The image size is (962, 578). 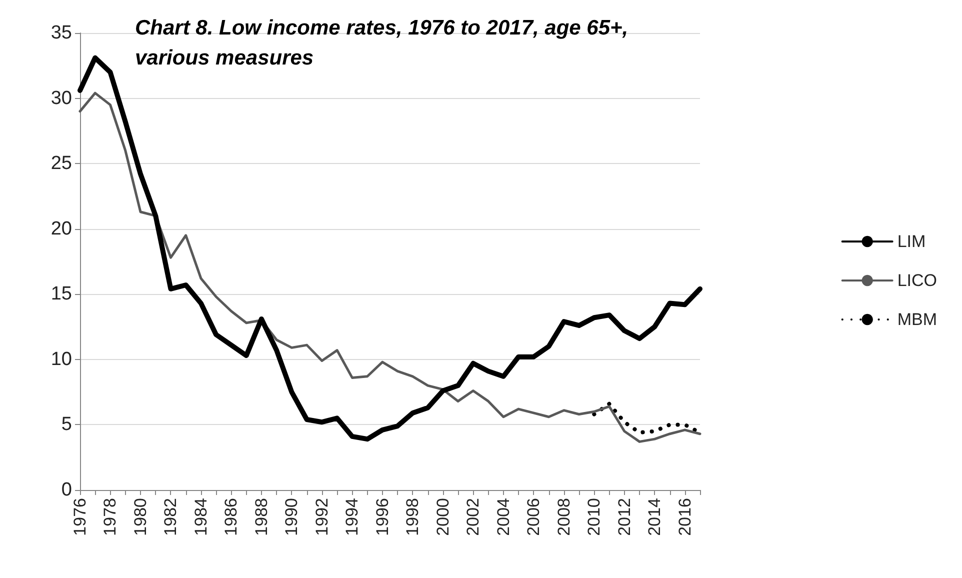 What do you see at coordinates (110, 517) in the screenshot?
I see `x-tick-label: 1978` at bounding box center [110, 517].